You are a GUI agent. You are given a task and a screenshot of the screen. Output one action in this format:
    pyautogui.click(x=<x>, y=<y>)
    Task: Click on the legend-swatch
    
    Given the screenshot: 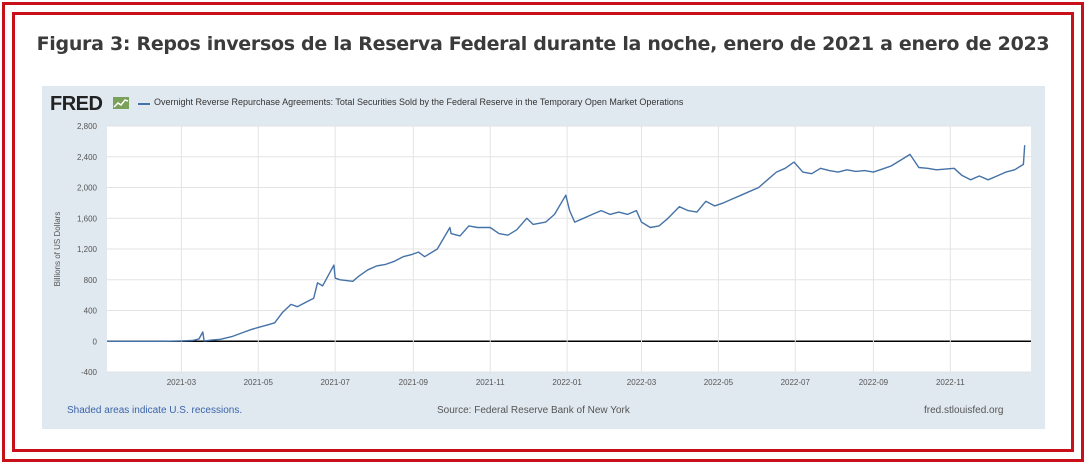 What is the action you would take?
    pyautogui.click(x=144, y=104)
    